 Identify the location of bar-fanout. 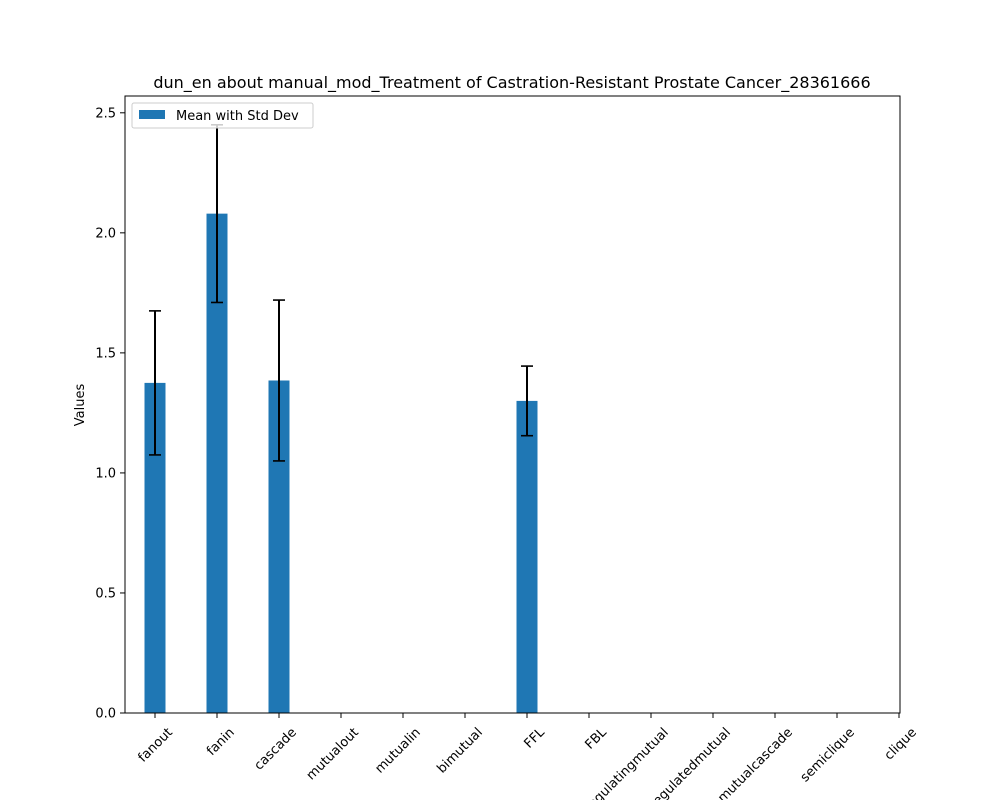
(155, 547).